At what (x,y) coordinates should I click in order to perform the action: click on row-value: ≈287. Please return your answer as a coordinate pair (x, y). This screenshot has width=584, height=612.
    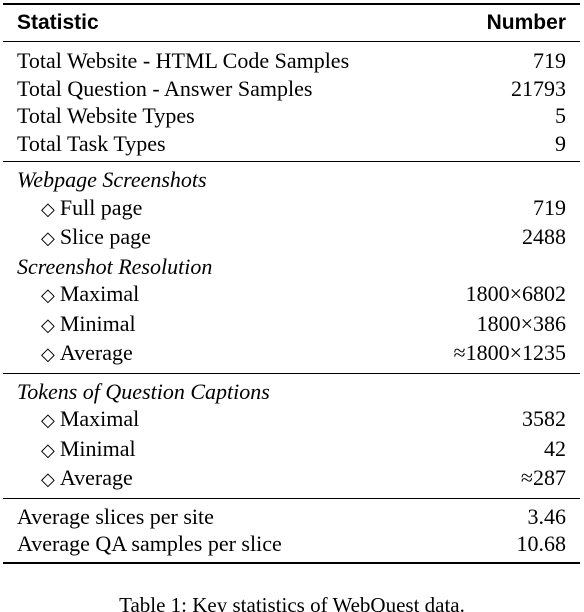
    Looking at the image, I should click on (543, 477).